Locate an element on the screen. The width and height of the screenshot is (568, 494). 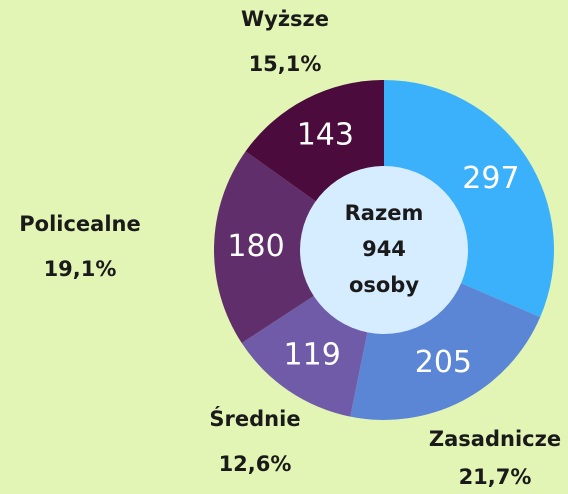
category-label: Wyższe is located at coordinates (285, 19).